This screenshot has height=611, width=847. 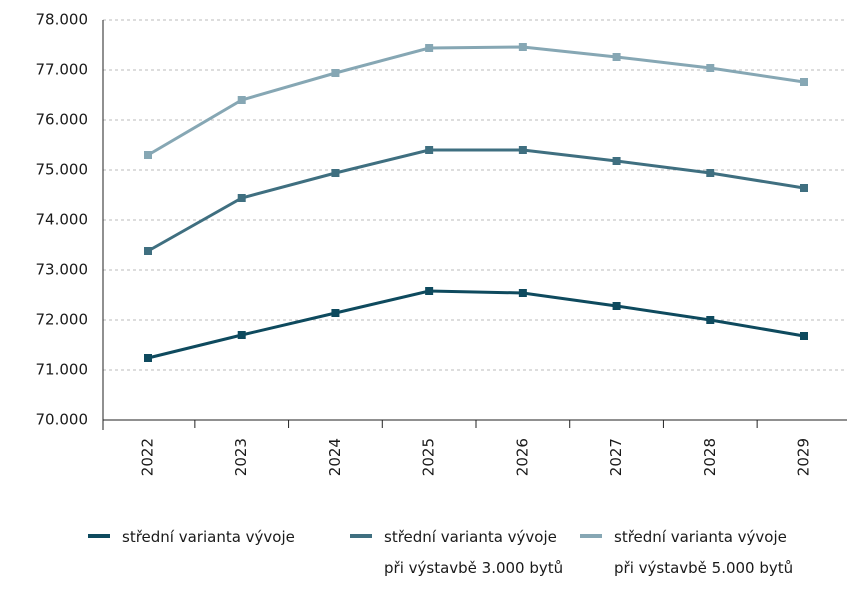 I want to click on y-tick-label: 73.000, so click(x=62, y=270).